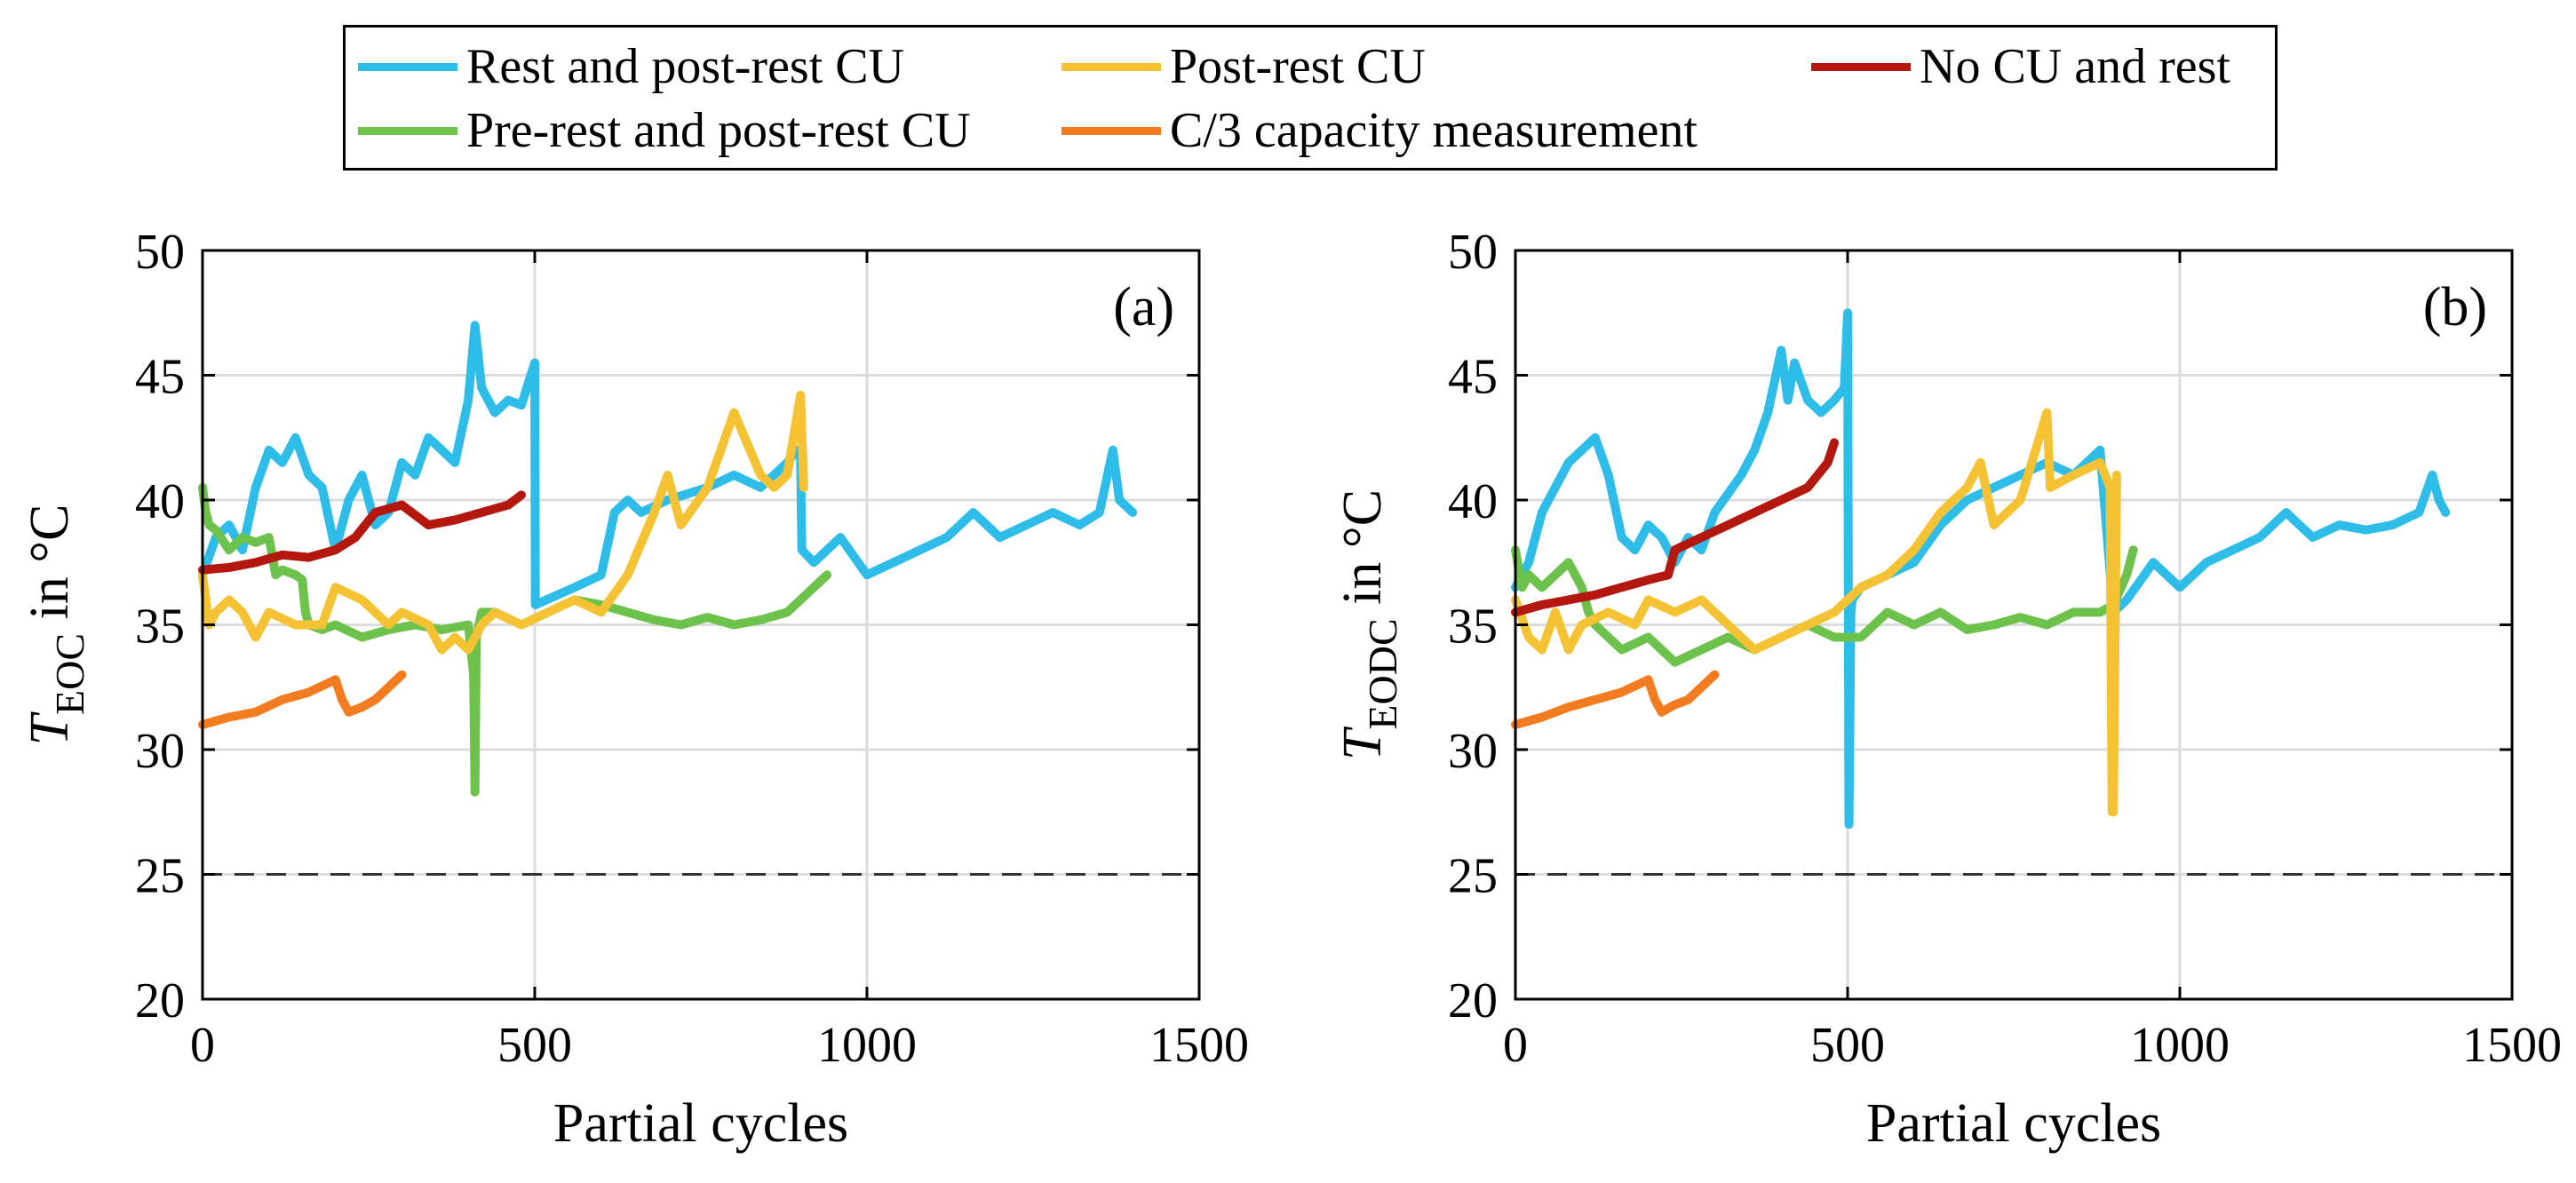 The height and width of the screenshot is (1183, 2576). Describe the element at coordinates (2075, 66) in the screenshot. I see `legend-label: No CU and rest` at that location.